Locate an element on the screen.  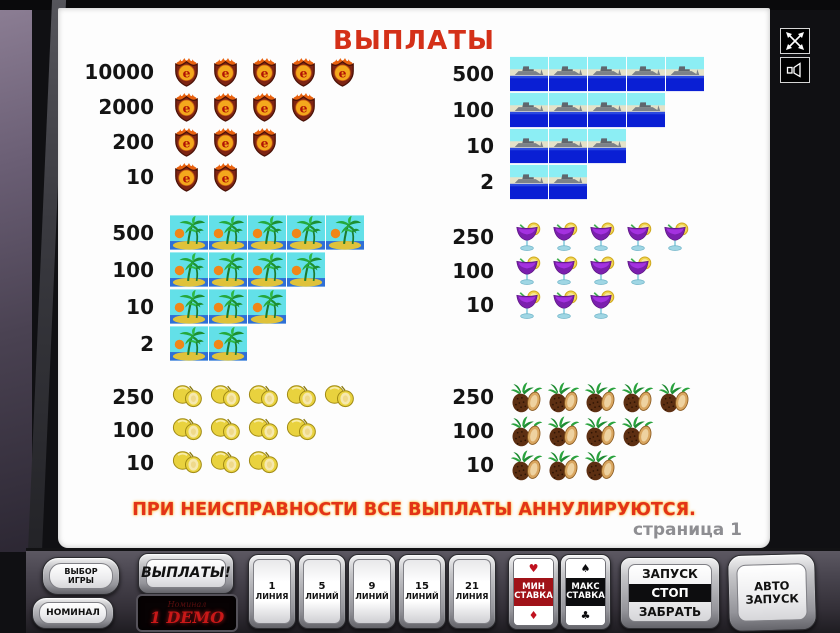
game-select-button: ВЫБОР ИГРЫ is located at coordinates (81, 576).